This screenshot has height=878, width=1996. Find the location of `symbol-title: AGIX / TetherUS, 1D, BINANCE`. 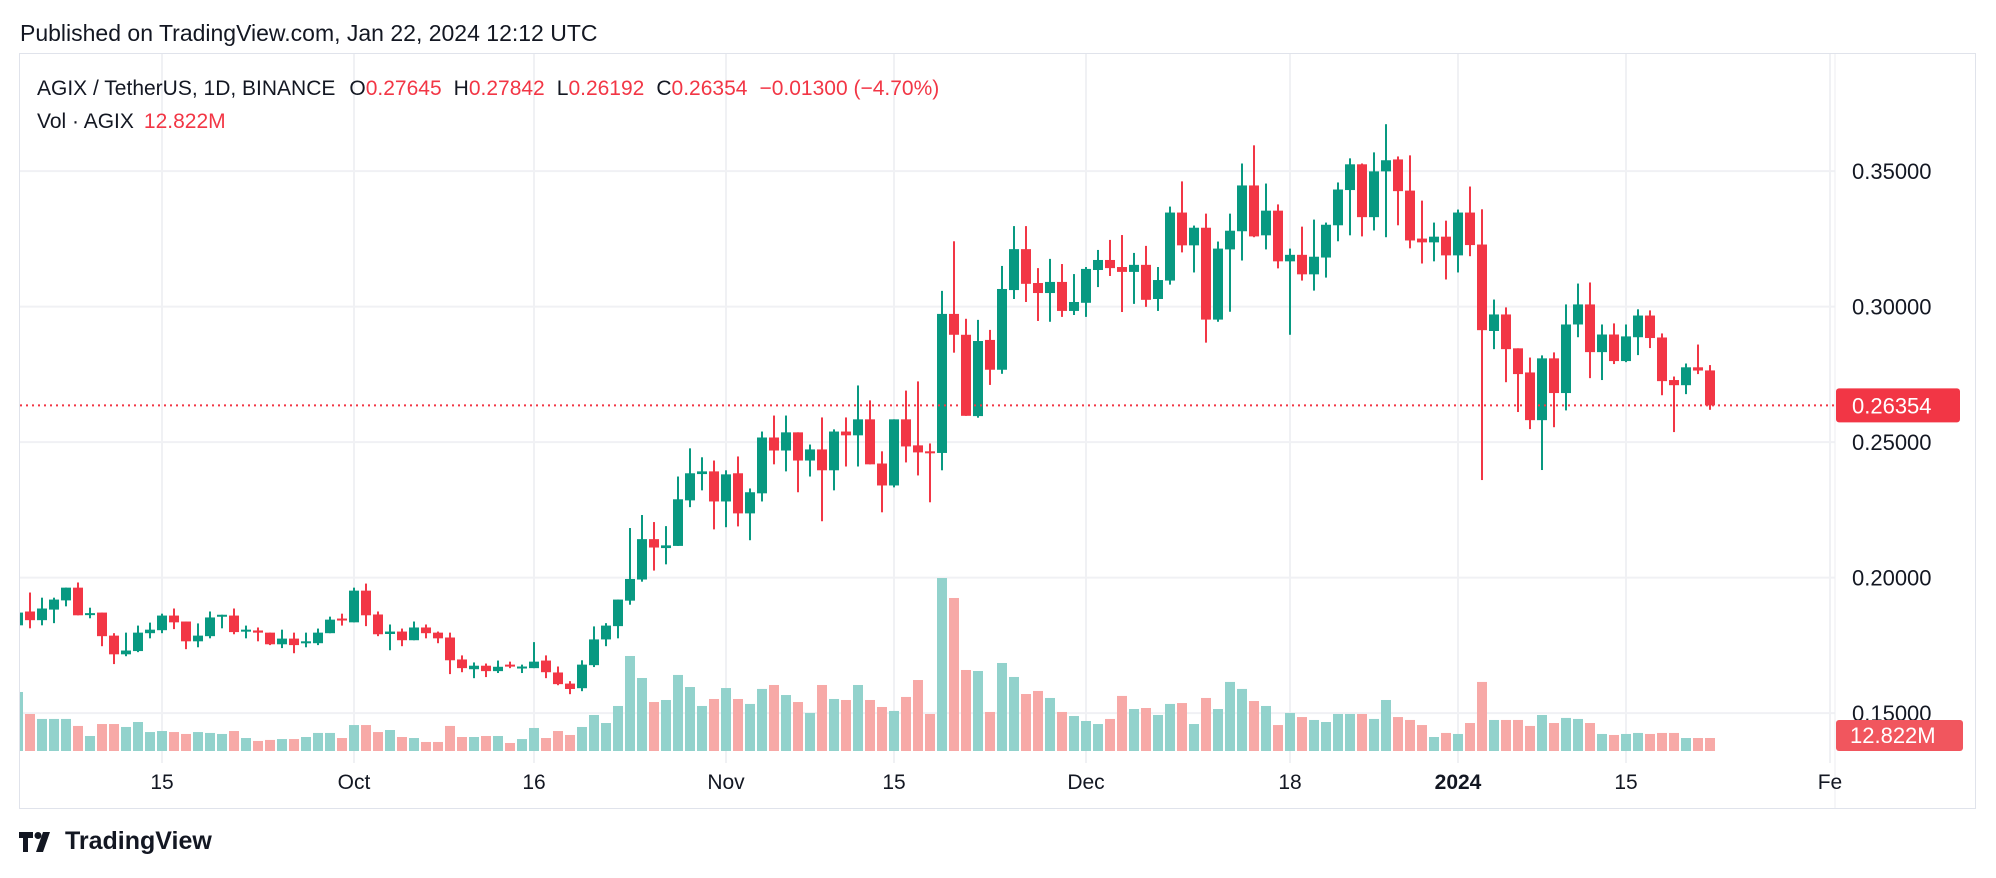

symbol-title: AGIX / TetherUS, 1D, BINANCE is located at coordinates (186, 88).